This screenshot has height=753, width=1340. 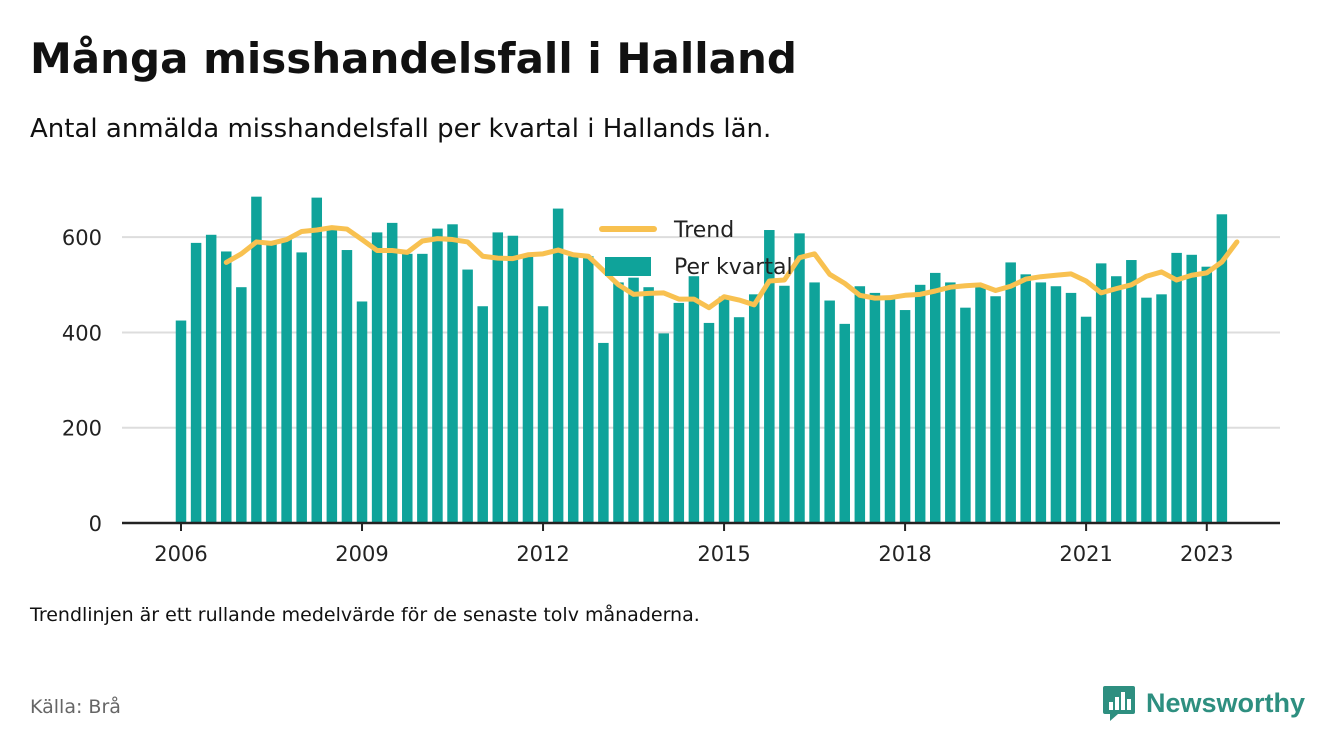 I want to click on x-tick-label: 2012, so click(x=542, y=554).